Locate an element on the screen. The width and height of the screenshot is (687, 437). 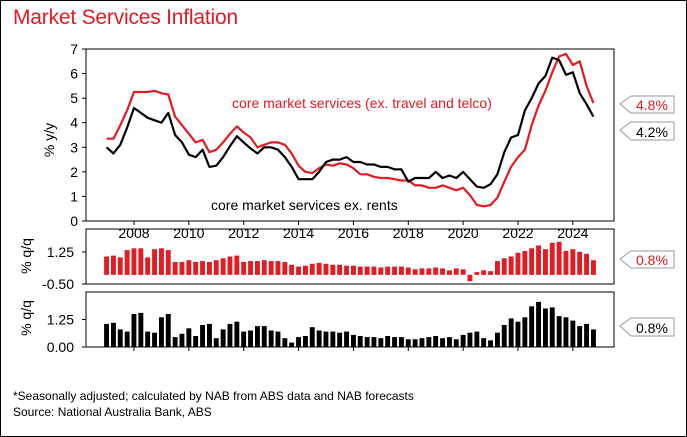
yoy-ytick-label: 0 is located at coordinates (74, 221).